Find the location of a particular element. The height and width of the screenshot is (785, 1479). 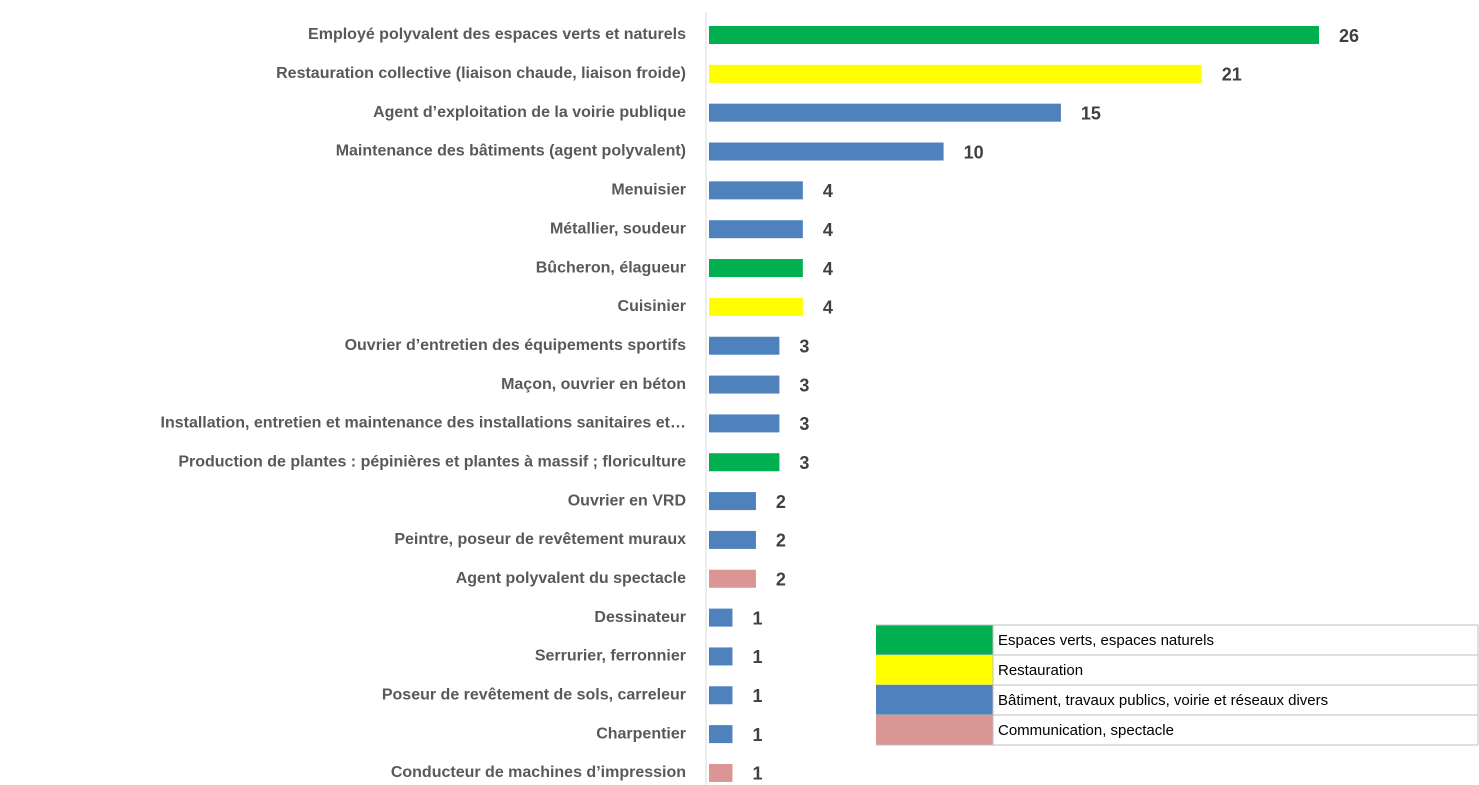

category-label: Maçon, ouvrier en béton is located at coordinates (593, 384).